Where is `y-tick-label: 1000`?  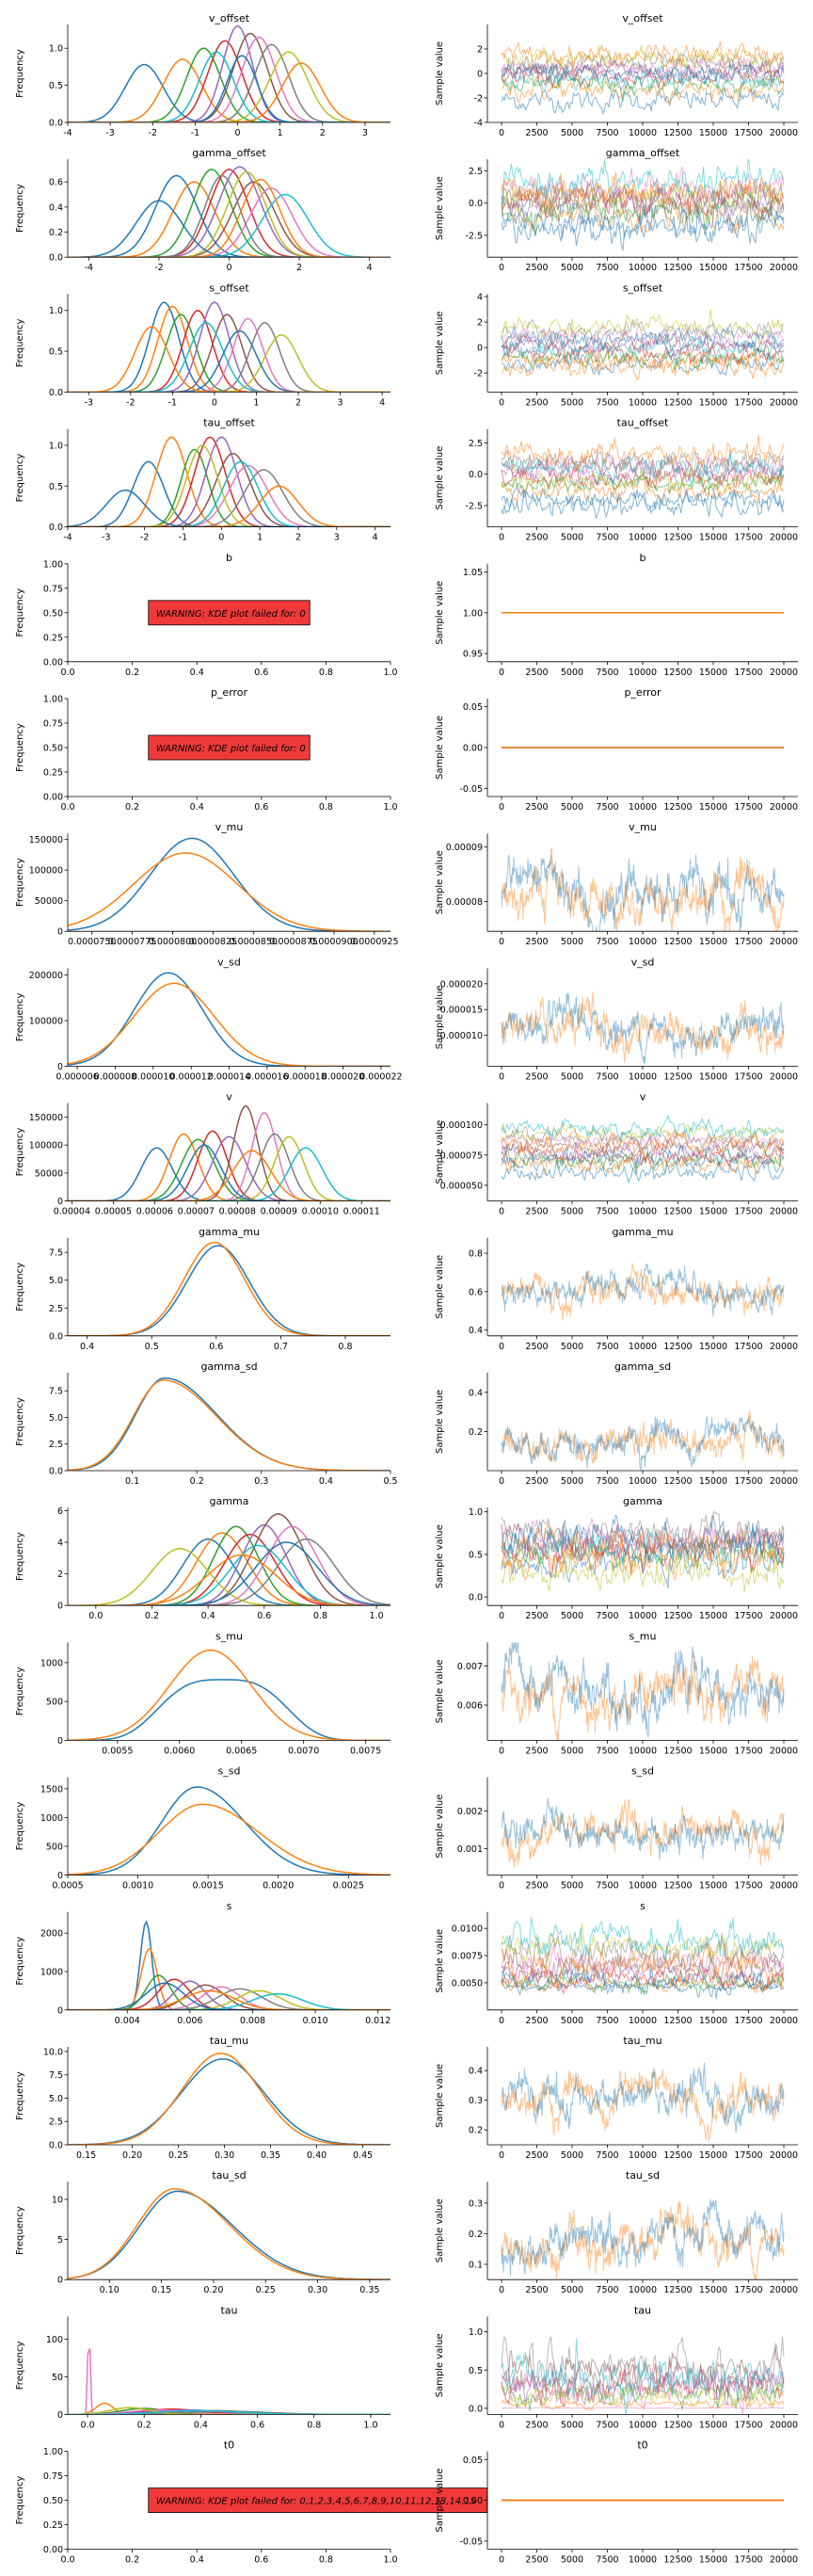
y-tick-label: 1000 is located at coordinates (51, 1663).